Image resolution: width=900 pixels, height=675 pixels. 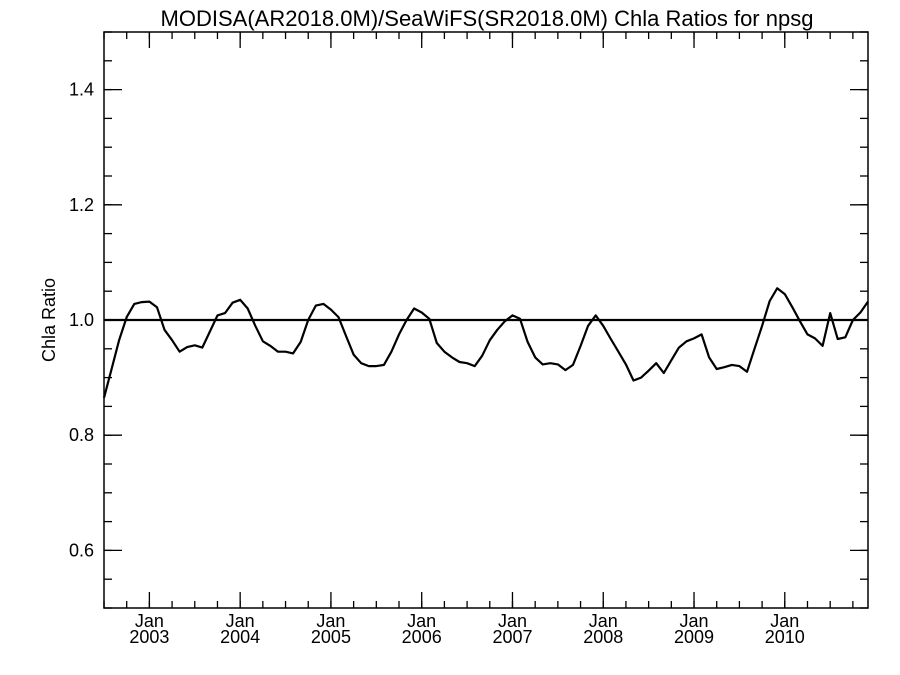 What do you see at coordinates (49, 320) in the screenshot?
I see `y-axis-label: Chla Ratio` at bounding box center [49, 320].